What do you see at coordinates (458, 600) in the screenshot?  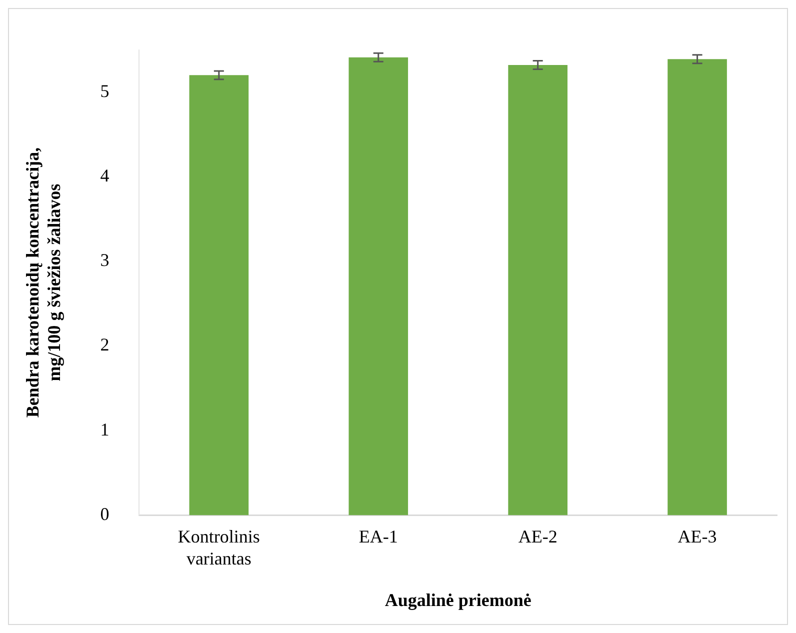 I see `x-axis-title: Augalinė priemonė` at bounding box center [458, 600].